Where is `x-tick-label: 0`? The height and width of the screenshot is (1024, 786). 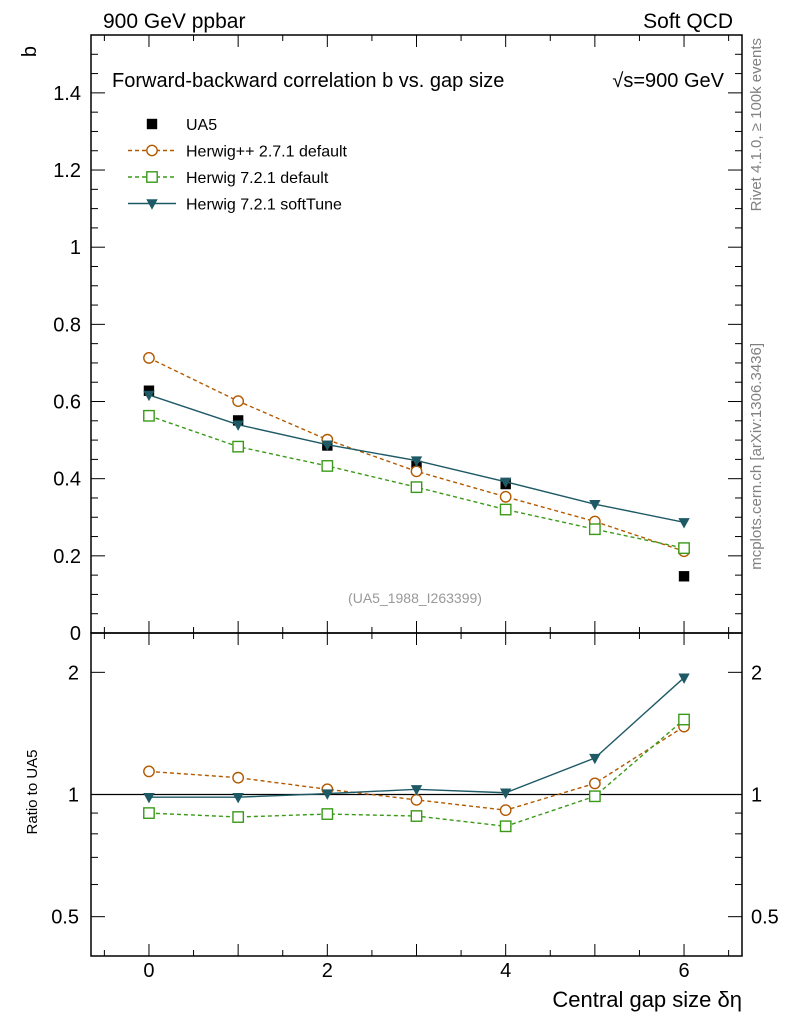
x-tick-label: 0 is located at coordinates (148, 971).